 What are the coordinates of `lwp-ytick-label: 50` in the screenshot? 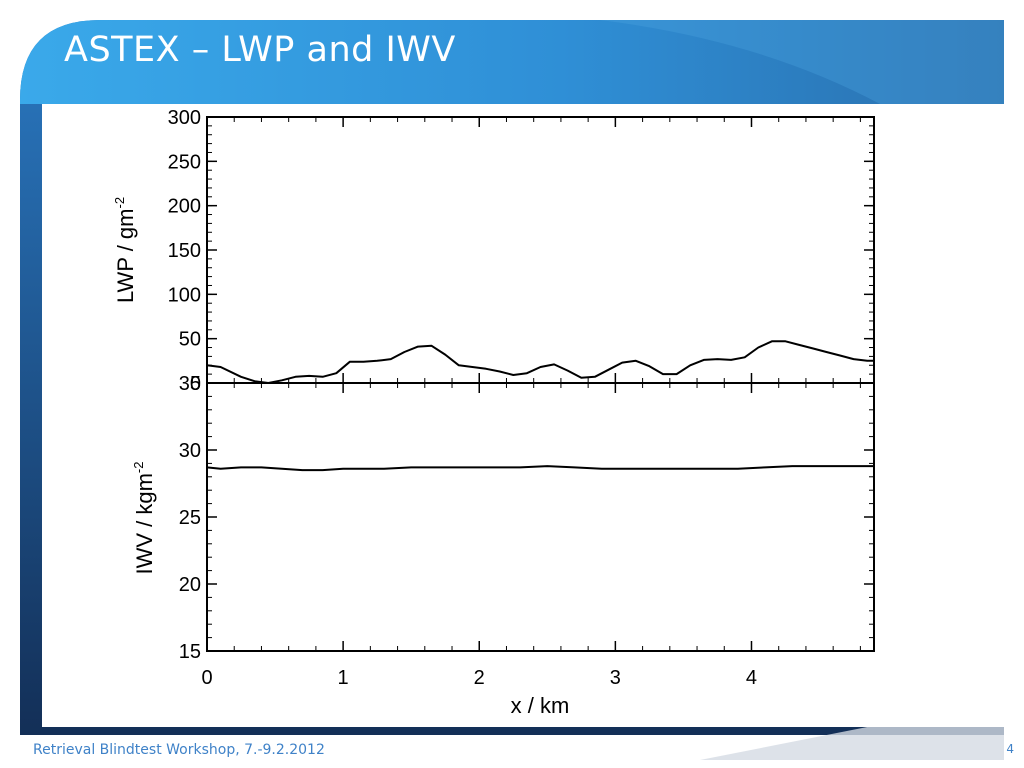 It's located at (190, 340).